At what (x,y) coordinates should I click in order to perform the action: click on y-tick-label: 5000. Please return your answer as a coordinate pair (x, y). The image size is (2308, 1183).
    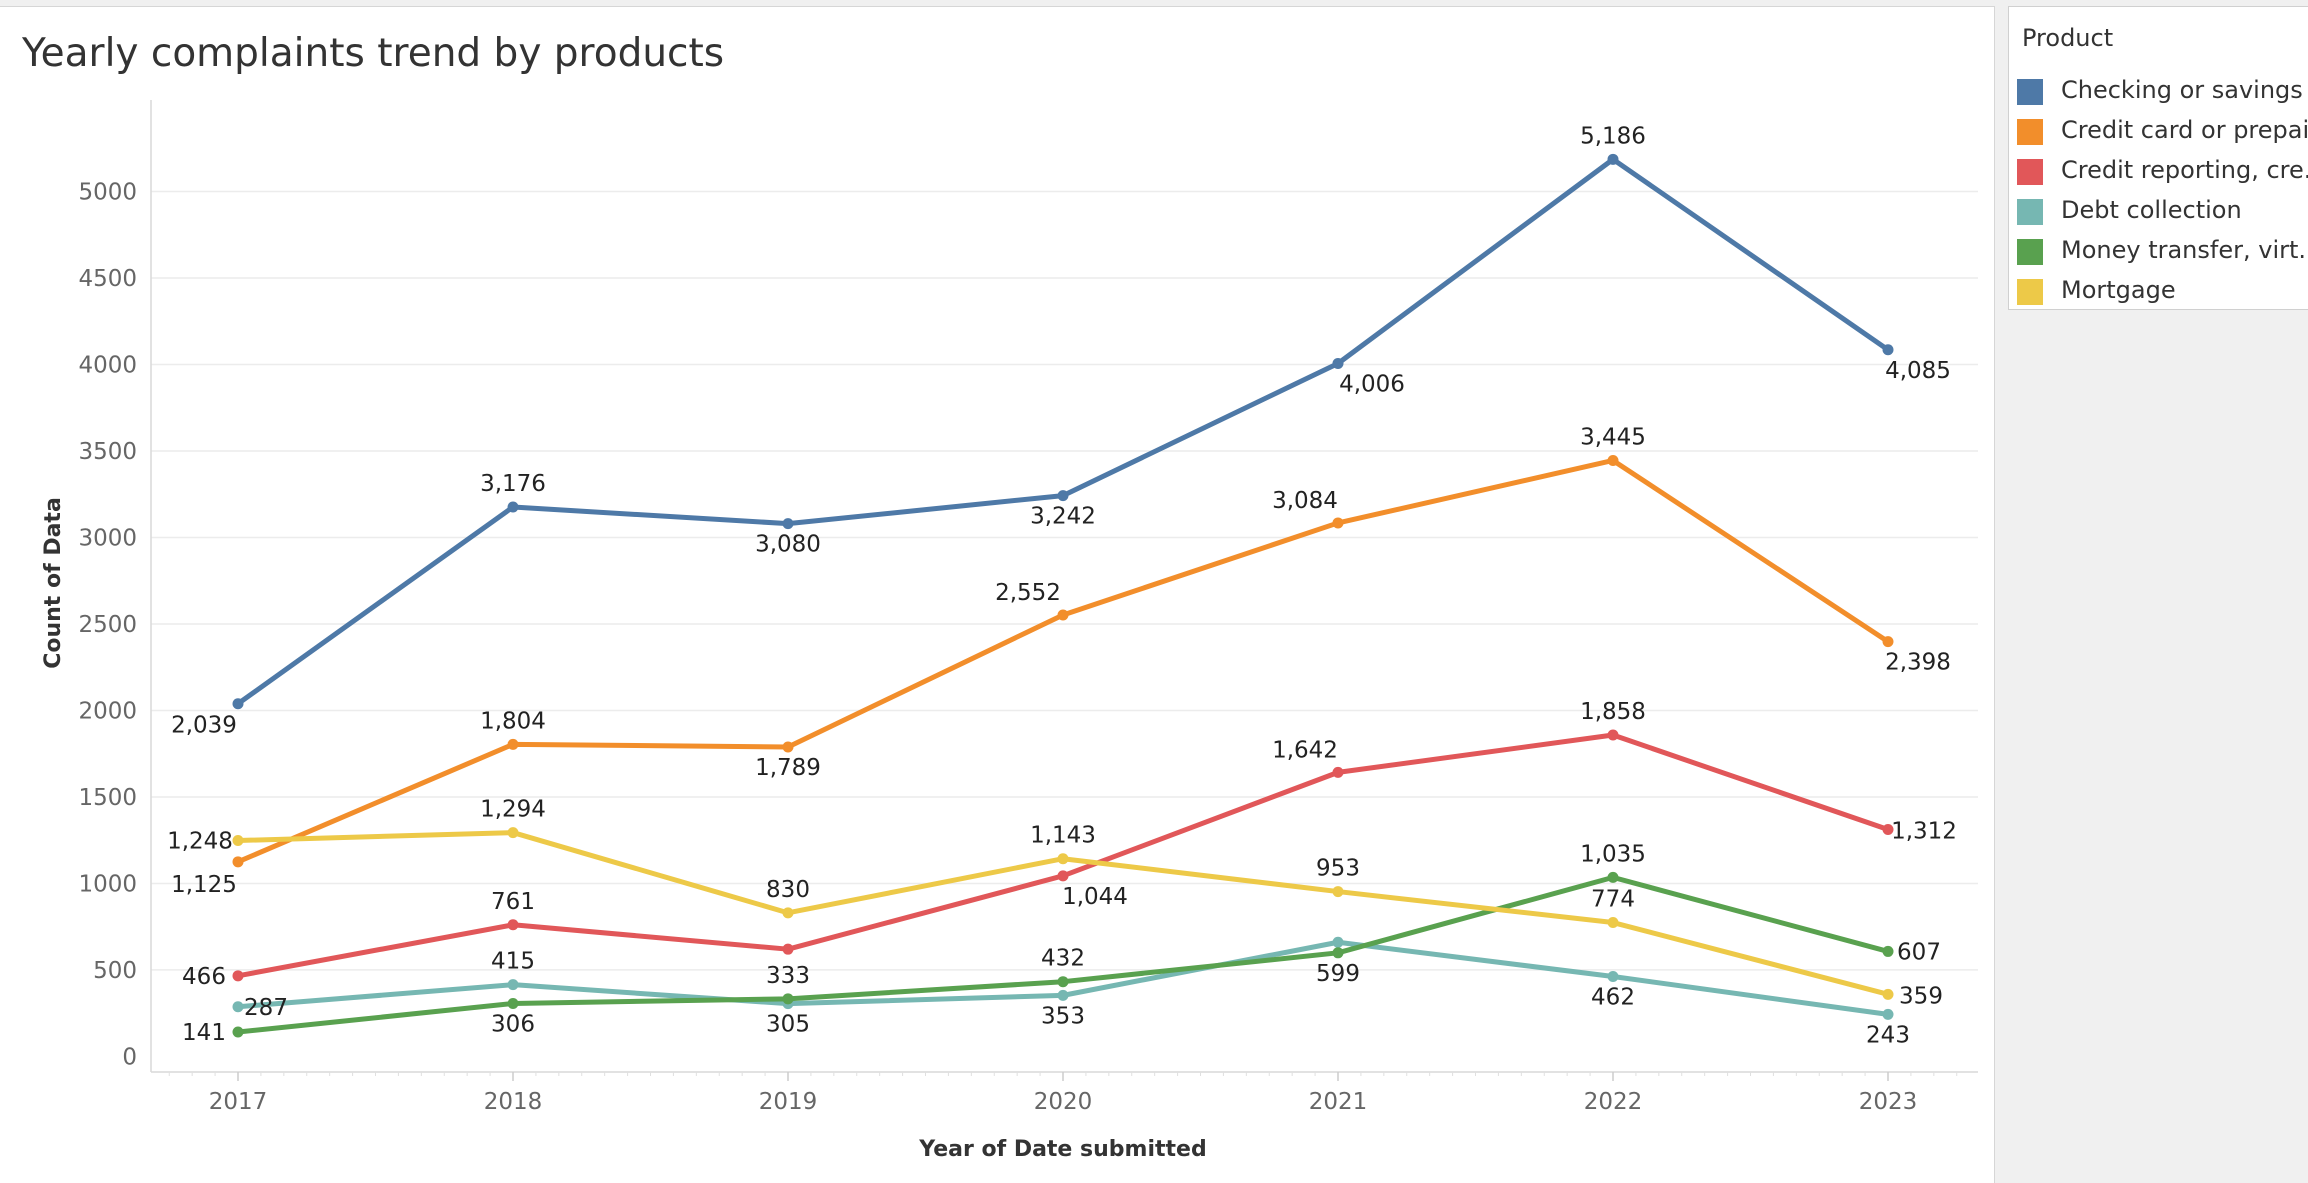
    Looking at the image, I should click on (107, 192).